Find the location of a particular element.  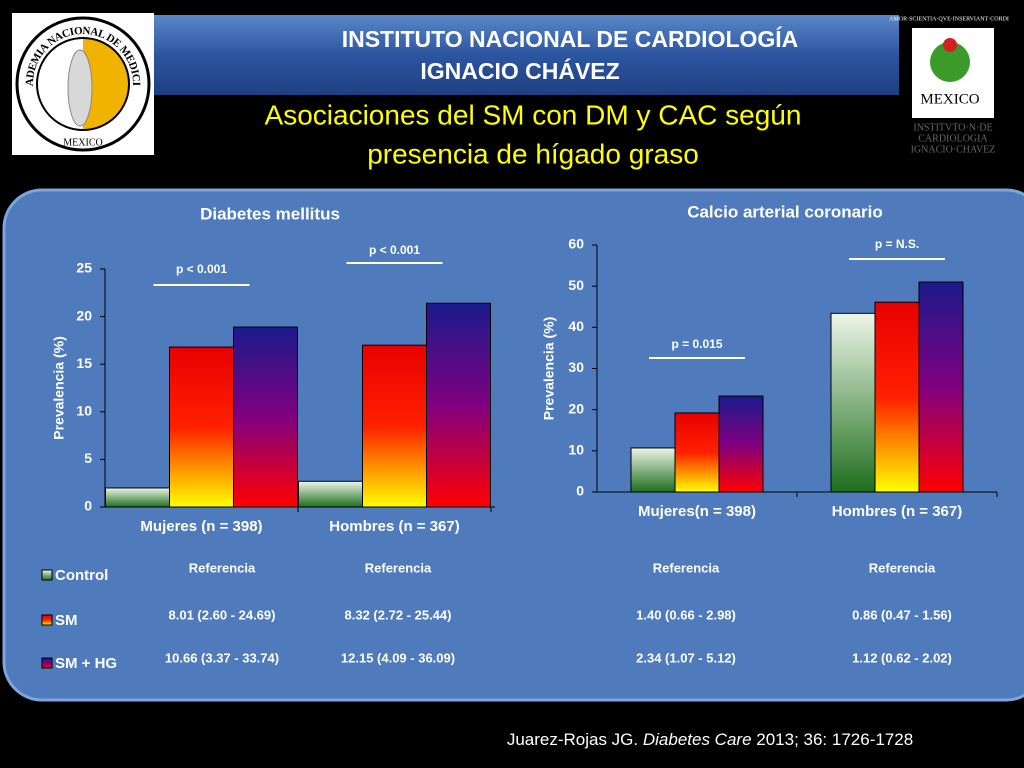

y-tick-label: 60 is located at coordinates (576, 244).